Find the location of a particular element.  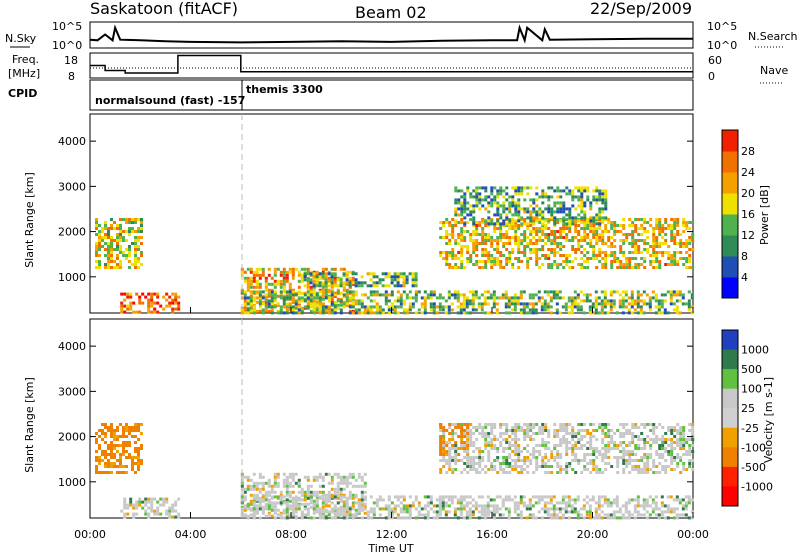

velocity-colorbar-swatch is located at coordinates (730, 457).